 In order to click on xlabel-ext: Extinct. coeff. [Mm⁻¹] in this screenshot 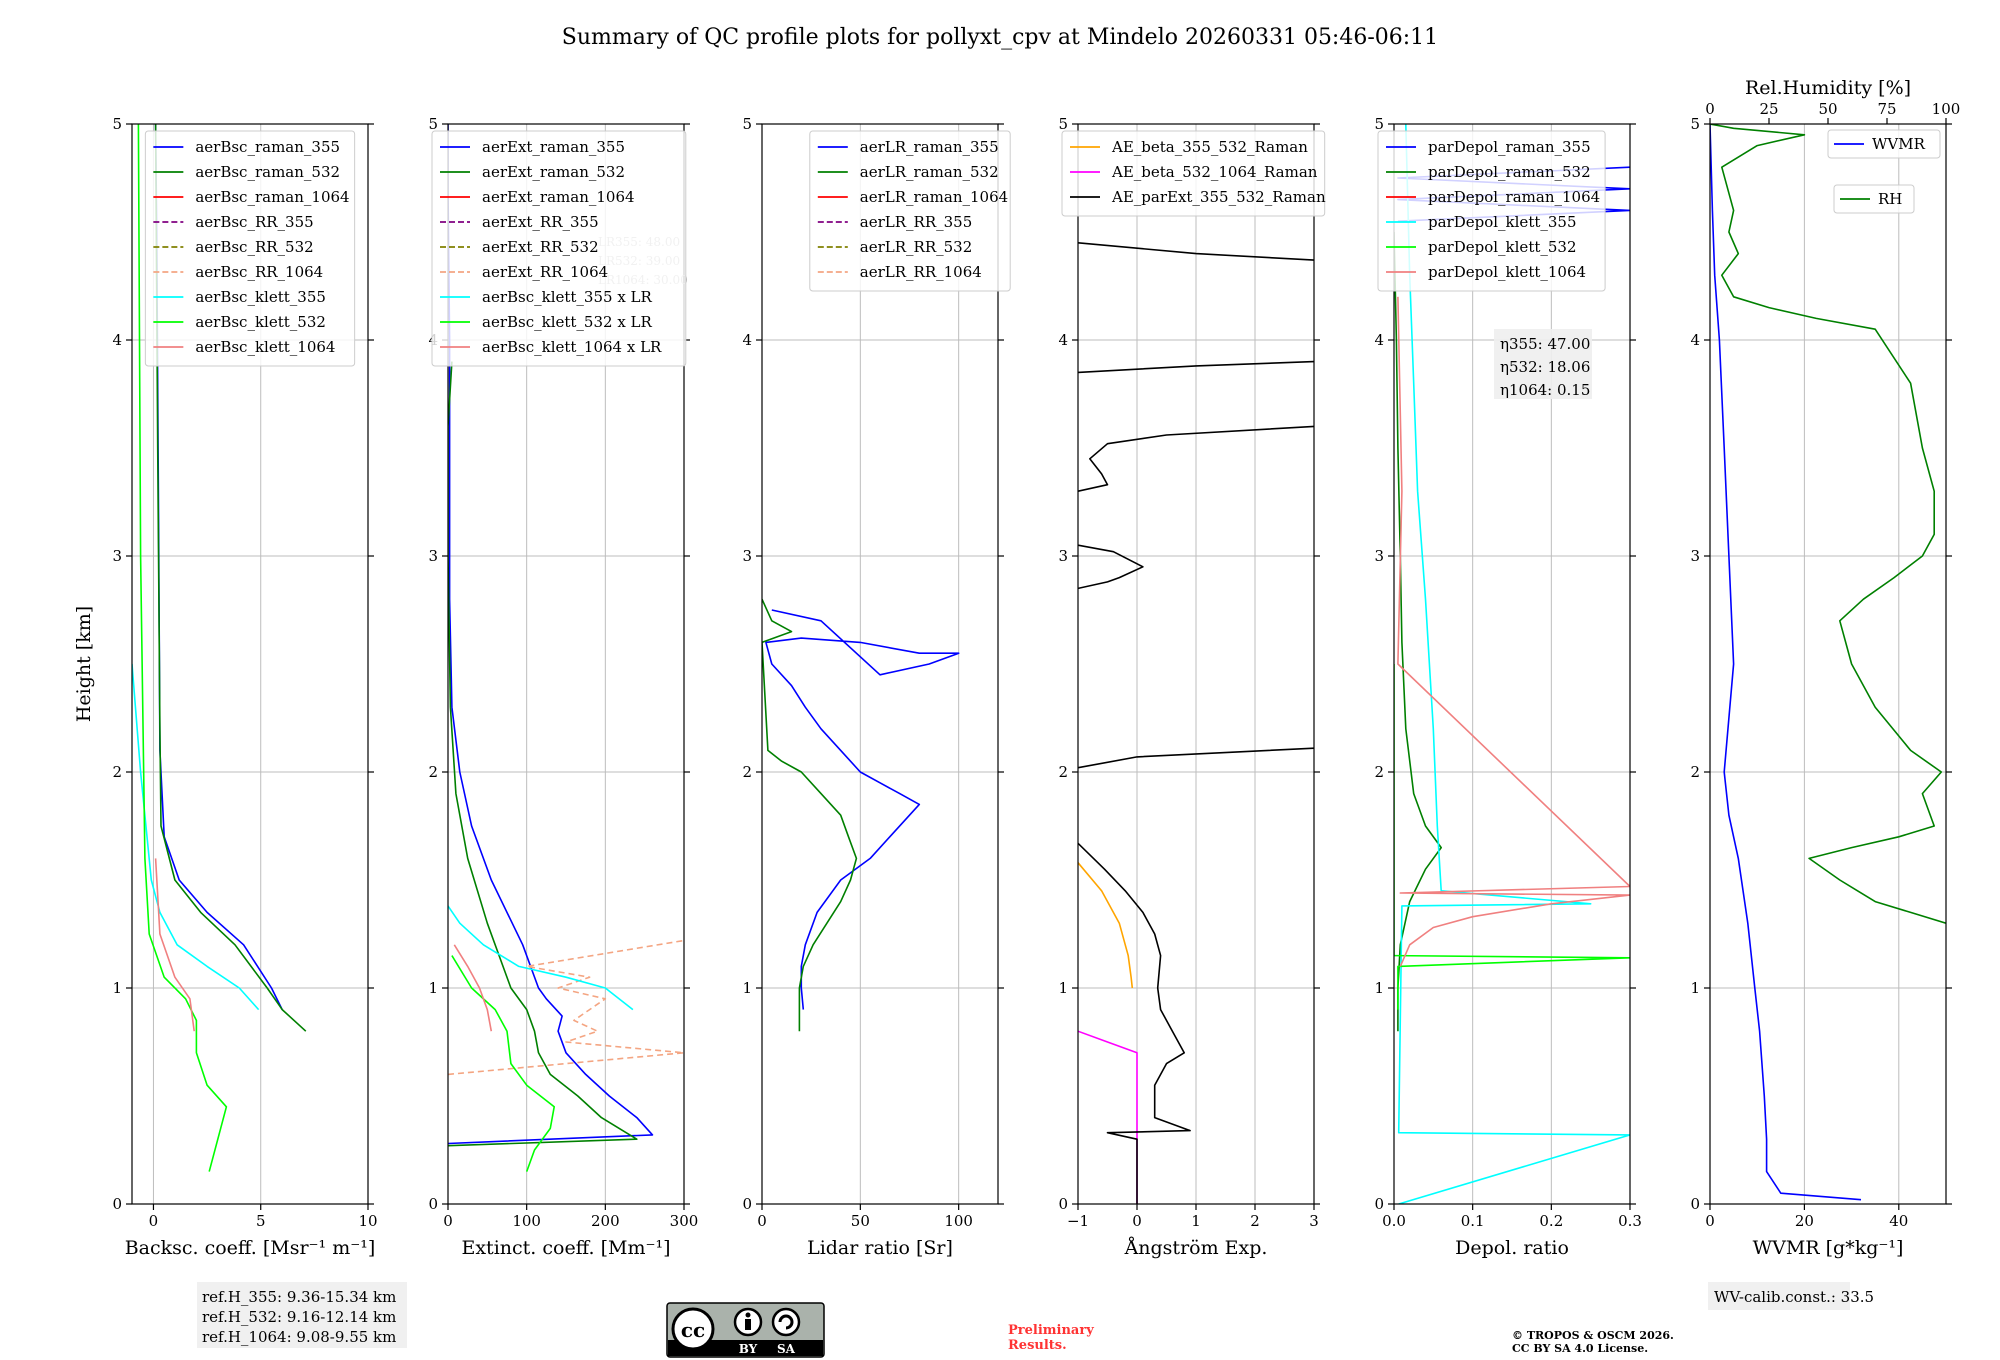, I will do `click(565, 1248)`.